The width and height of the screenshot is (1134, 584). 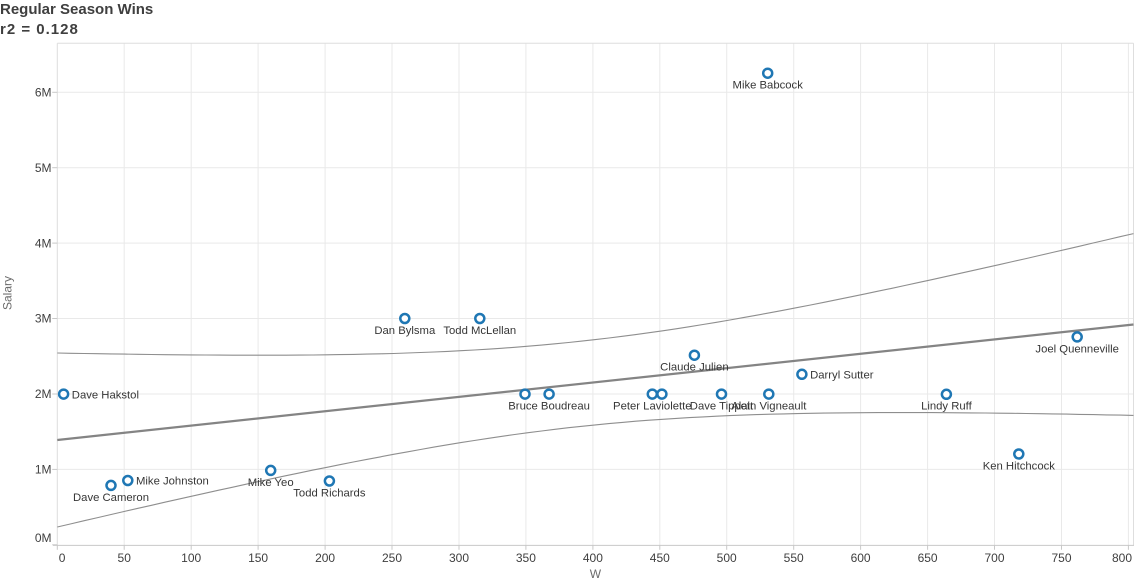 What do you see at coordinates (652, 407) in the screenshot?
I see `svg-text: Peter Laviolette` at bounding box center [652, 407].